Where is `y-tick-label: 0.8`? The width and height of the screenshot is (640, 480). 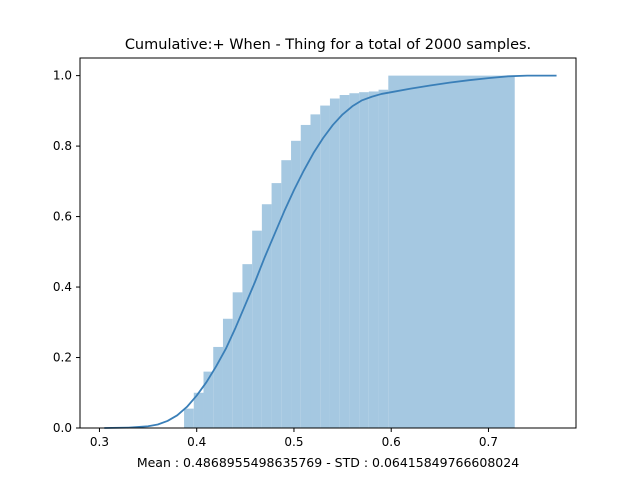 y-tick-label: 0.8 is located at coordinates (62, 146).